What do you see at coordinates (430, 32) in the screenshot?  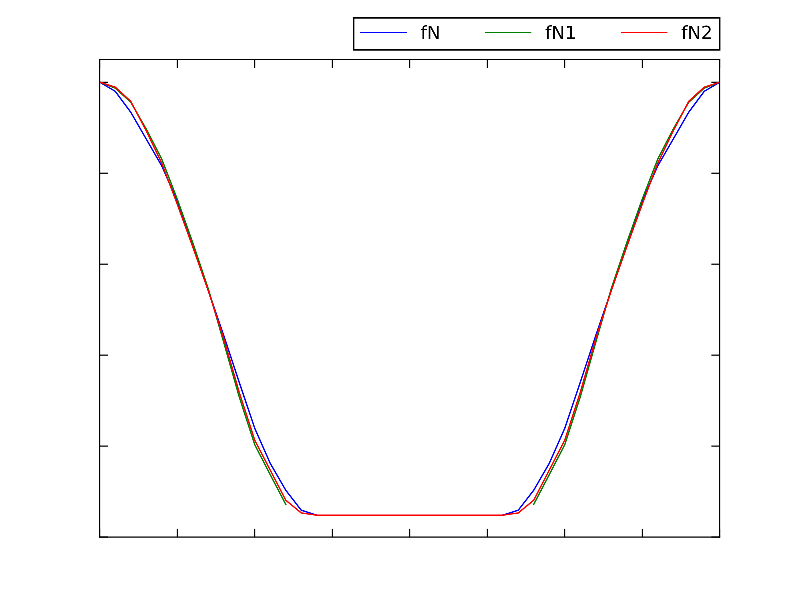 I see `legend-label: fN` at bounding box center [430, 32].